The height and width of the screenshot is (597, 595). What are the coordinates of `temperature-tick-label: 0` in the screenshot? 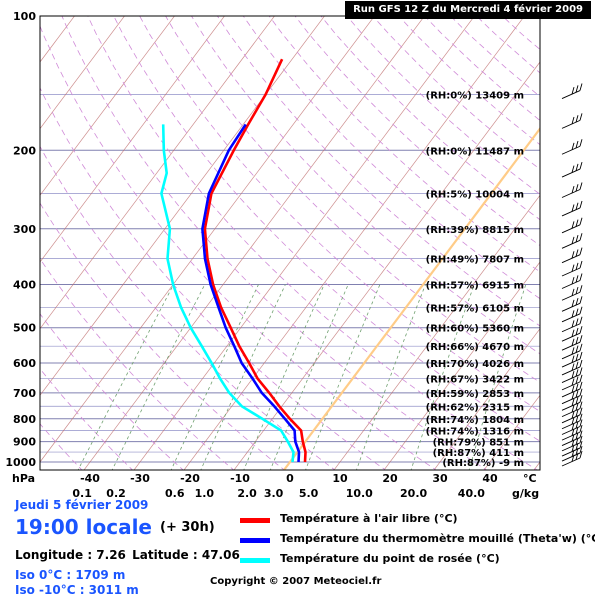 It's located at (290, 478).